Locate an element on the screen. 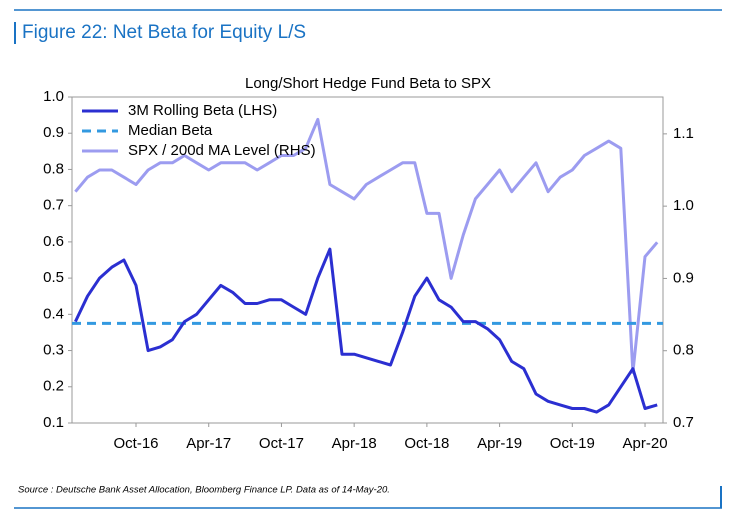  chart-title: Long/Short Hedge Fund Beta to SPX is located at coordinates (368, 83).